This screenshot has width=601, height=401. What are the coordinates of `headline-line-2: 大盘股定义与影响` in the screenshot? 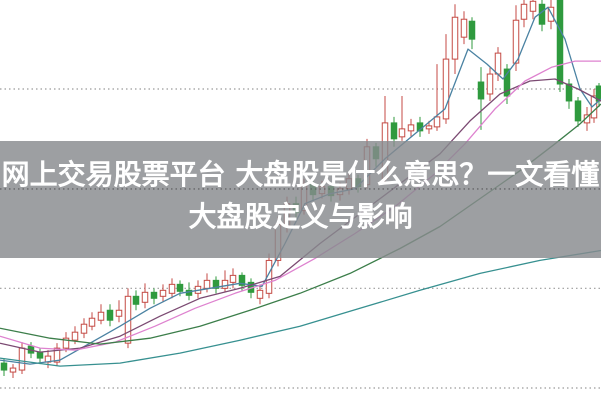 It's located at (300, 216).